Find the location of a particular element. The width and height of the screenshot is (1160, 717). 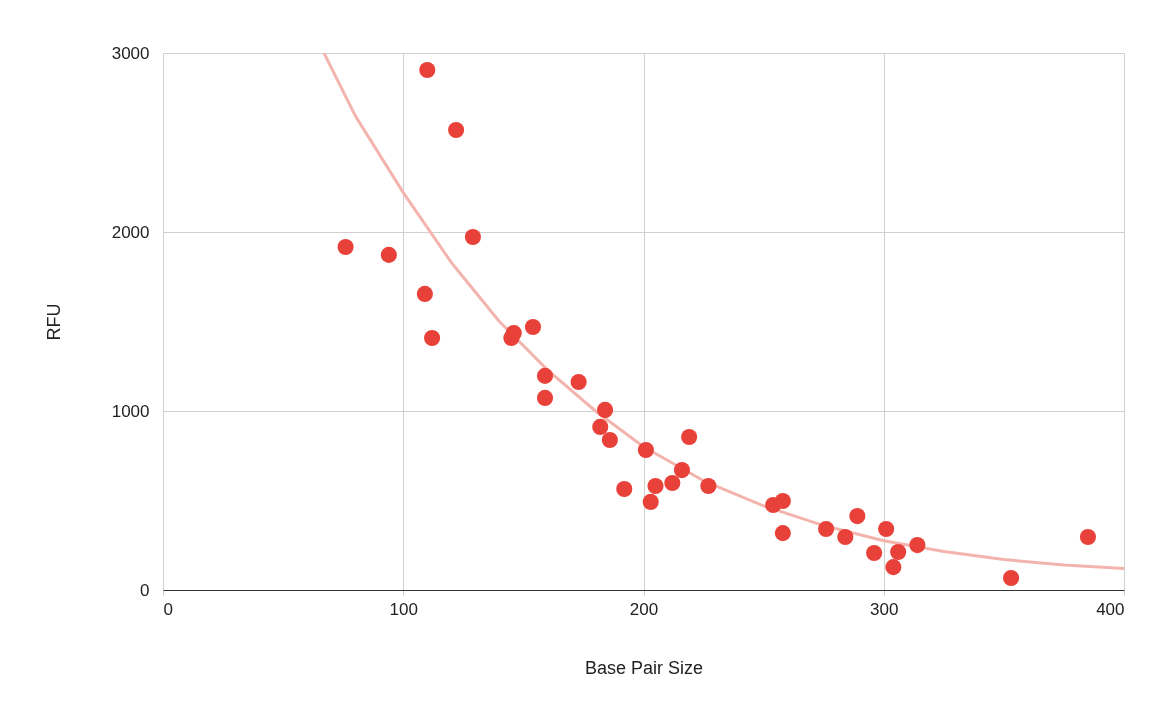

x-axis-title: Base Pair Size is located at coordinates (644, 667).